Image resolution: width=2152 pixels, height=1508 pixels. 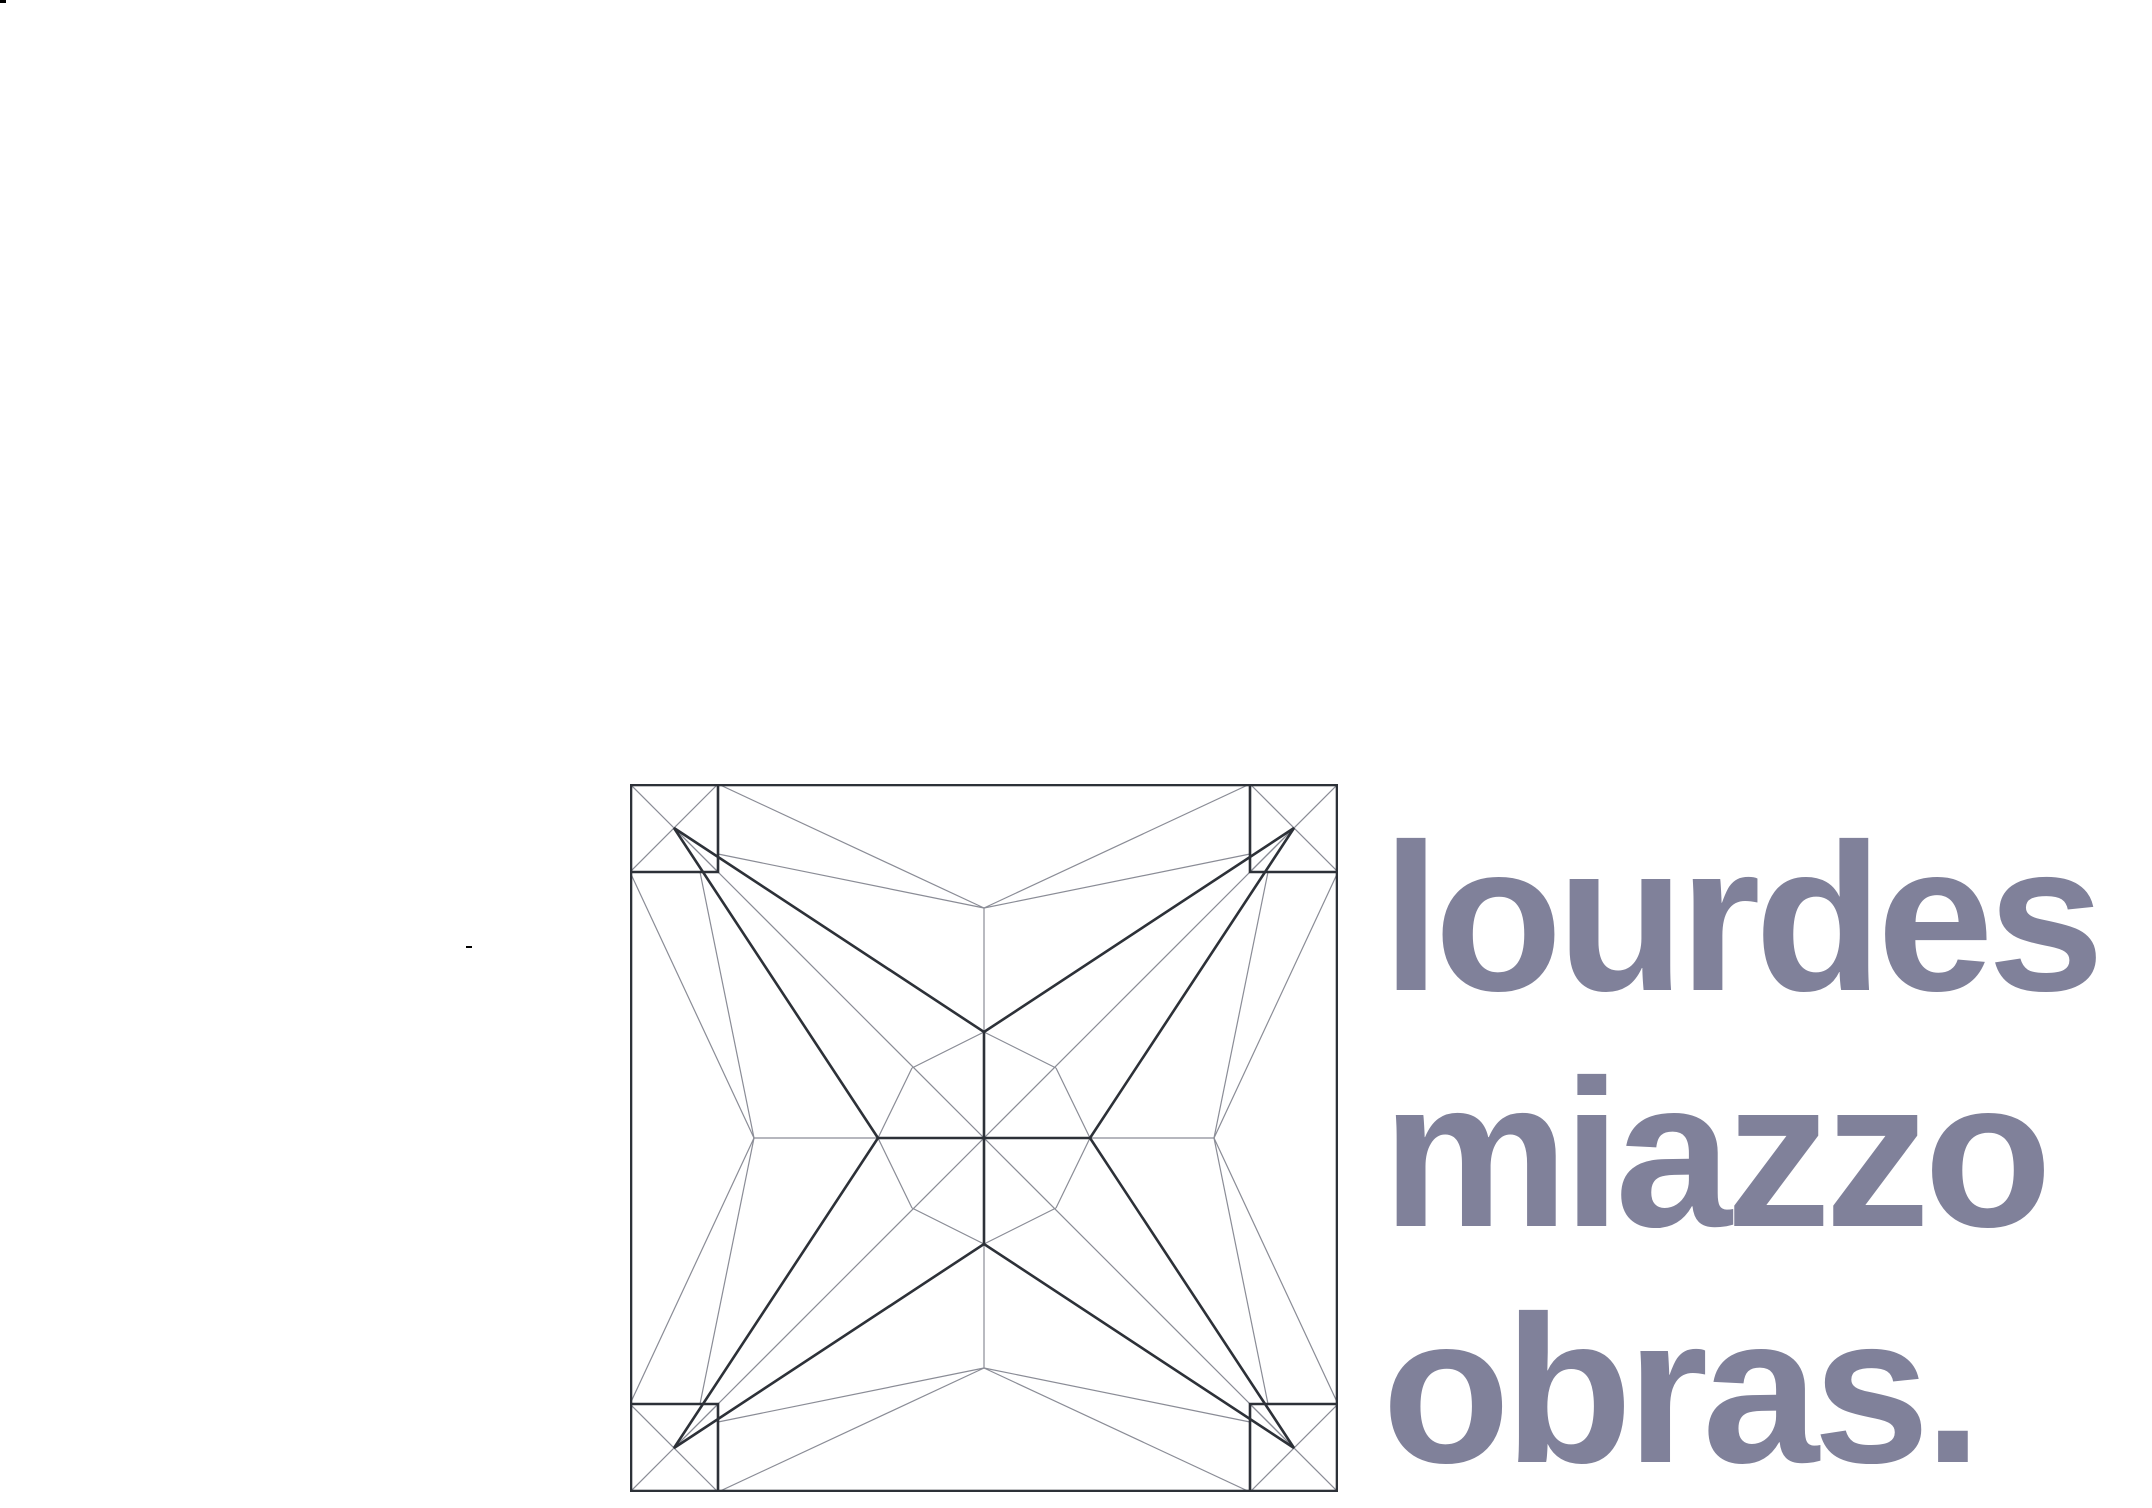 What do you see at coordinates (469, 947) in the screenshot?
I see `dash-mark` at bounding box center [469, 947].